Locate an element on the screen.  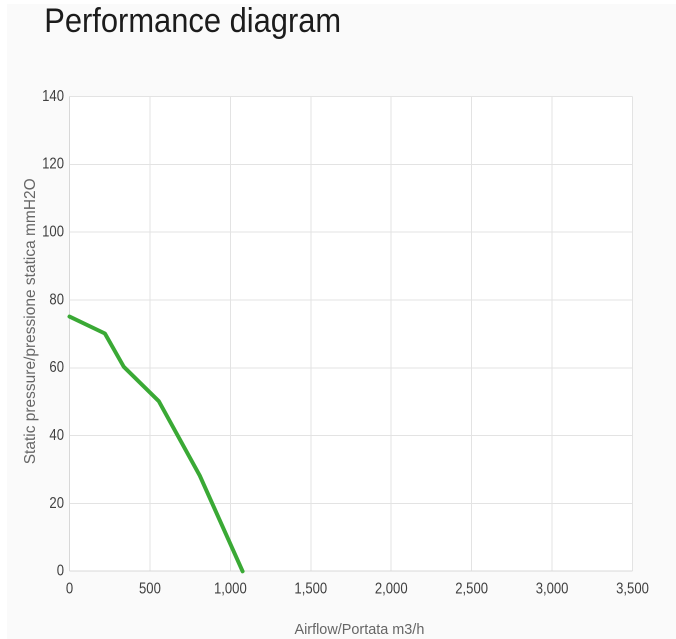
svg-text: 500 is located at coordinates (150, 589).